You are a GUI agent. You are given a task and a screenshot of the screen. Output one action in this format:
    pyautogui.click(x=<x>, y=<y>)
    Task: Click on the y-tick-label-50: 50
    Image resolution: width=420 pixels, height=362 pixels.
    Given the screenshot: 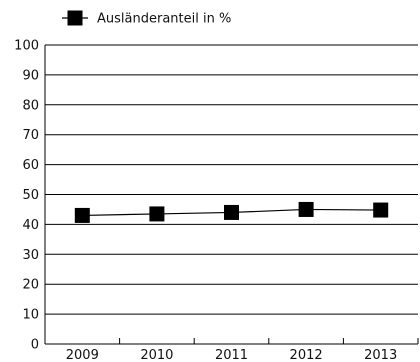 What is the action you would take?
    pyautogui.click(x=30, y=195)
    